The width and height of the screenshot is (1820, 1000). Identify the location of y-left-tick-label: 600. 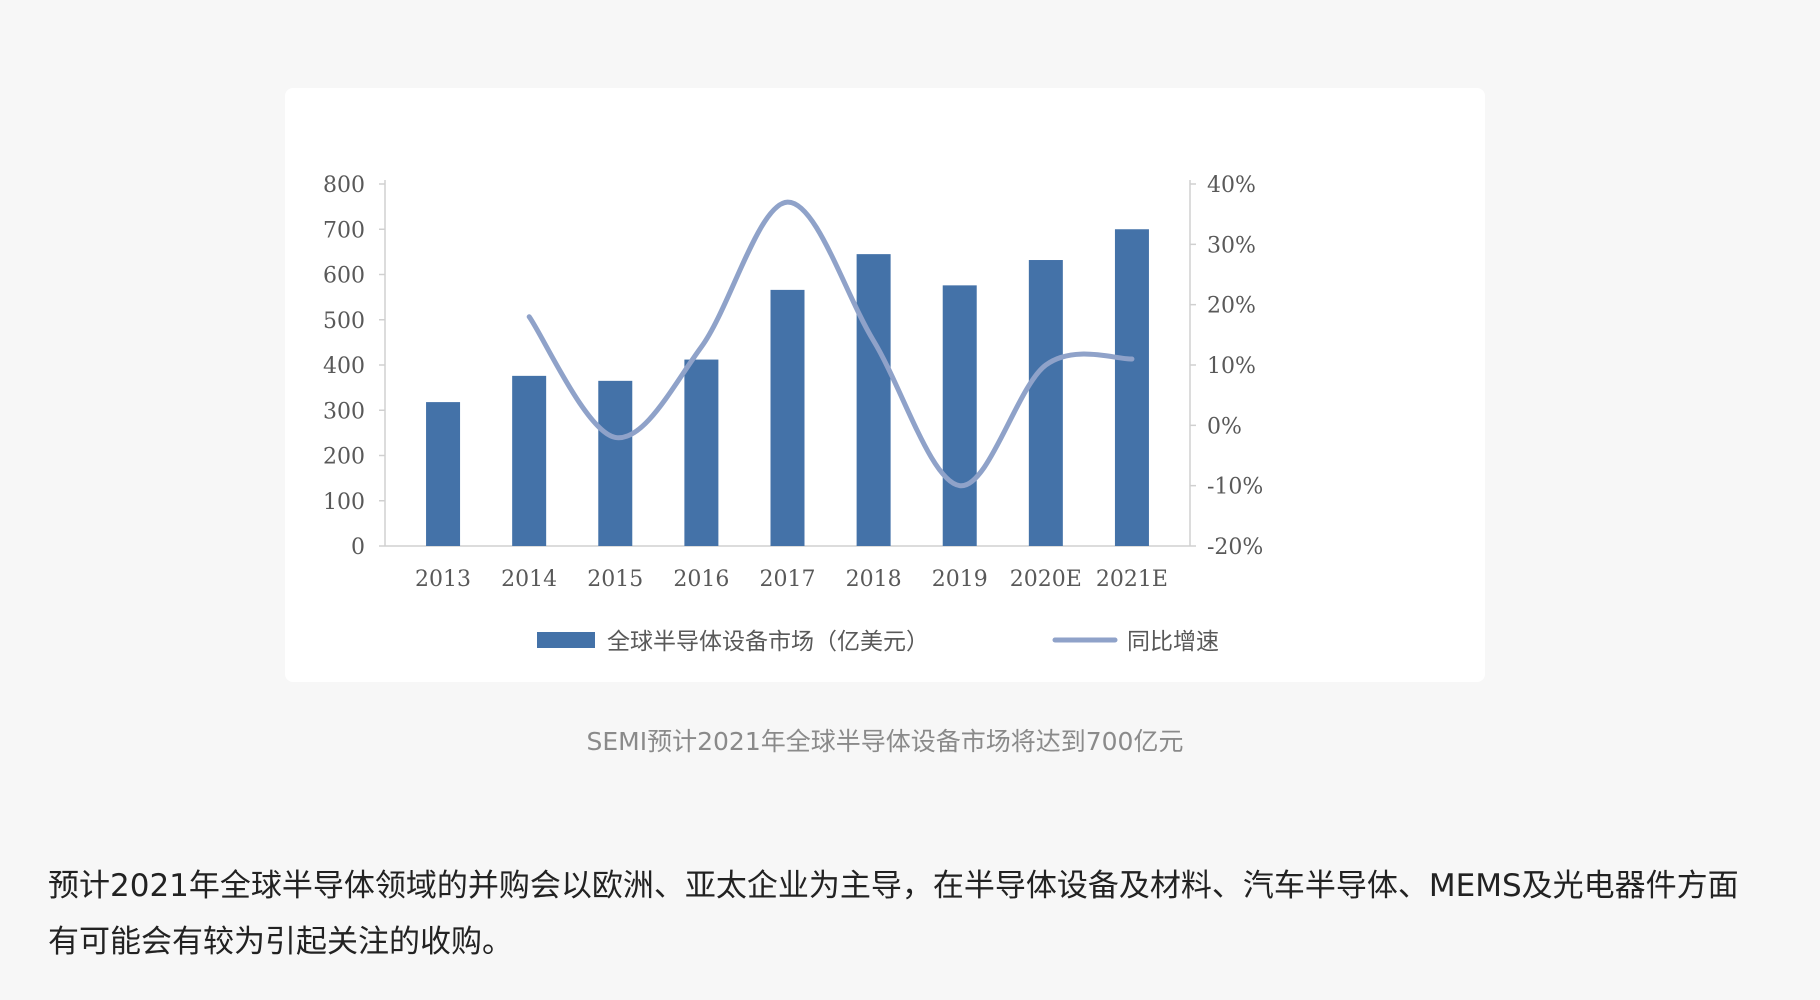
(344, 276).